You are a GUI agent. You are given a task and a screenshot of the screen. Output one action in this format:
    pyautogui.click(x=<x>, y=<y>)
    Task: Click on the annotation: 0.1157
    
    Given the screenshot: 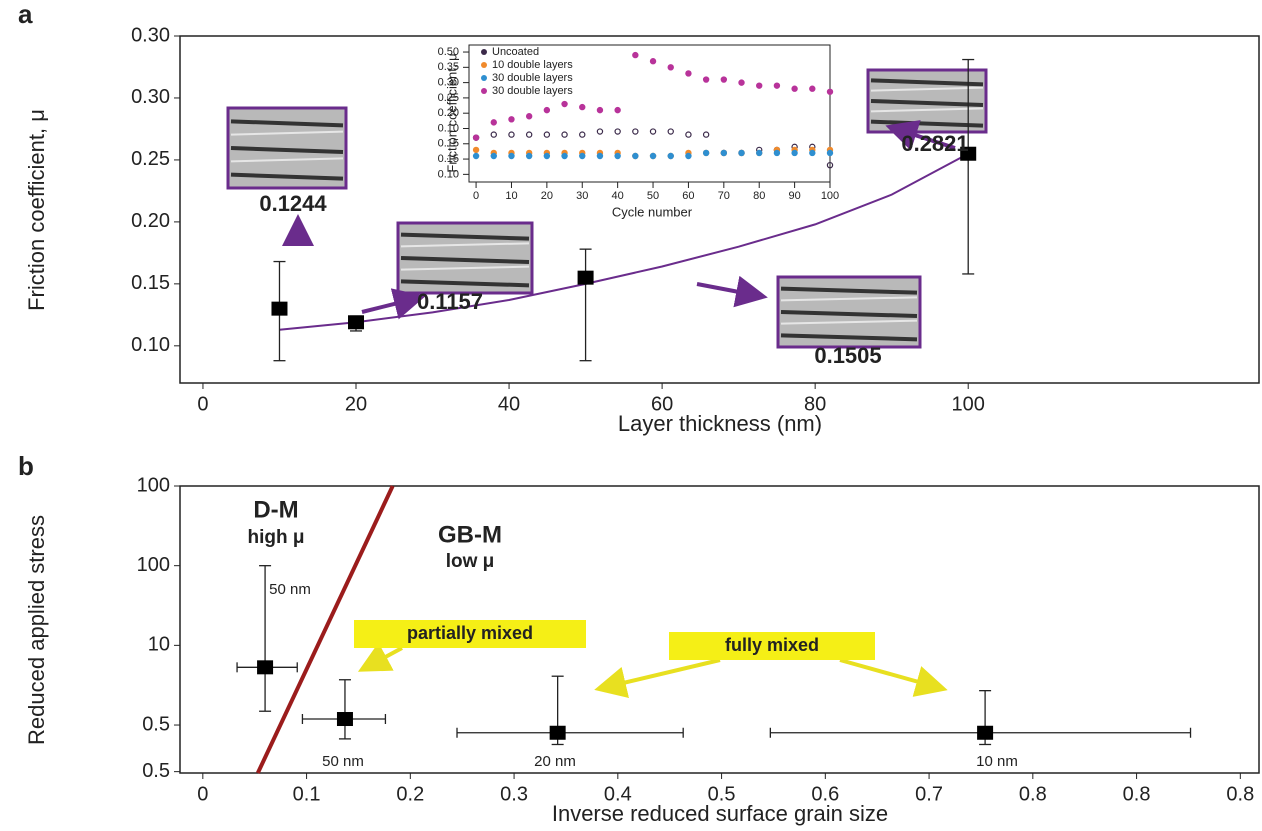 What is the action you would take?
    pyautogui.click(x=450, y=301)
    